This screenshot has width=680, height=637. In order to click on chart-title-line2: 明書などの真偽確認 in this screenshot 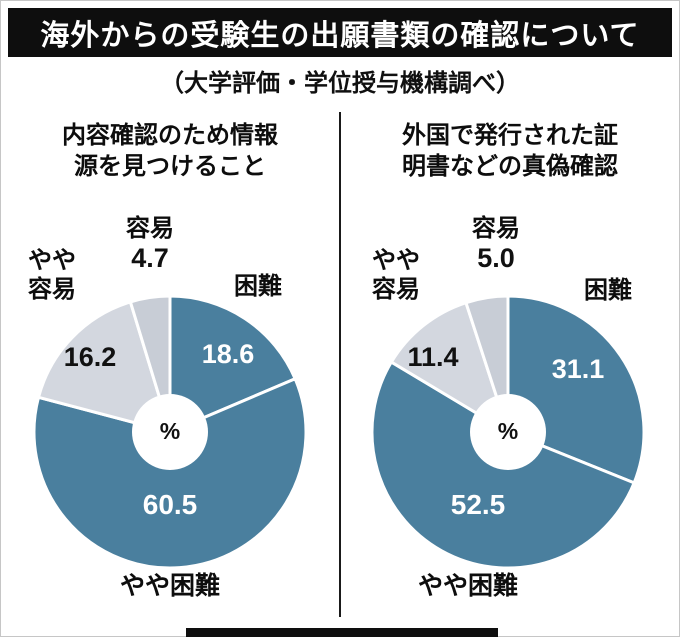, I will do `click(510, 166)`.